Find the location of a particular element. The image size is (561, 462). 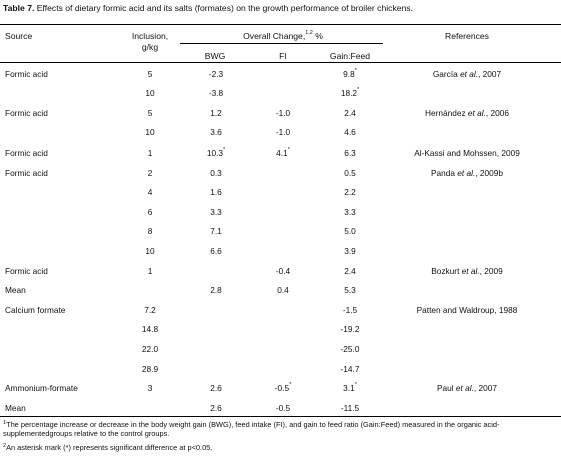

cell-source: Ammonium-formate is located at coordinates (41, 388).